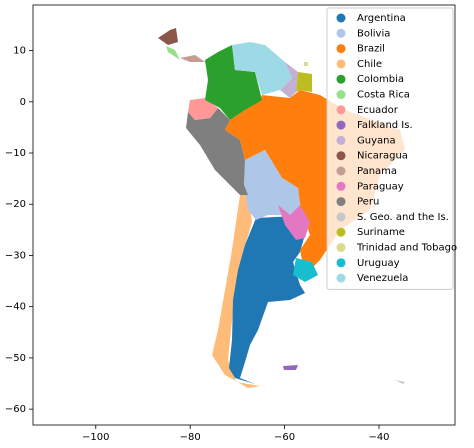 Image resolution: width=474 pixels, height=448 pixels. What do you see at coordinates (380, 186) in the screenshot?
I see `legend-label: Paraguay` at bounding box center [380, 186].